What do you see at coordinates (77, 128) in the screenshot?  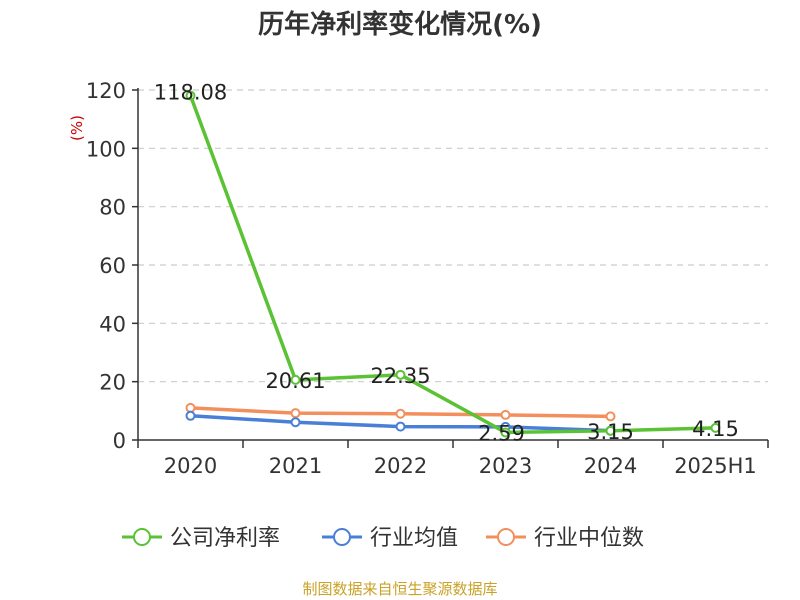 I see `y-axis-label: (%)` at bounding box center [77, 128].